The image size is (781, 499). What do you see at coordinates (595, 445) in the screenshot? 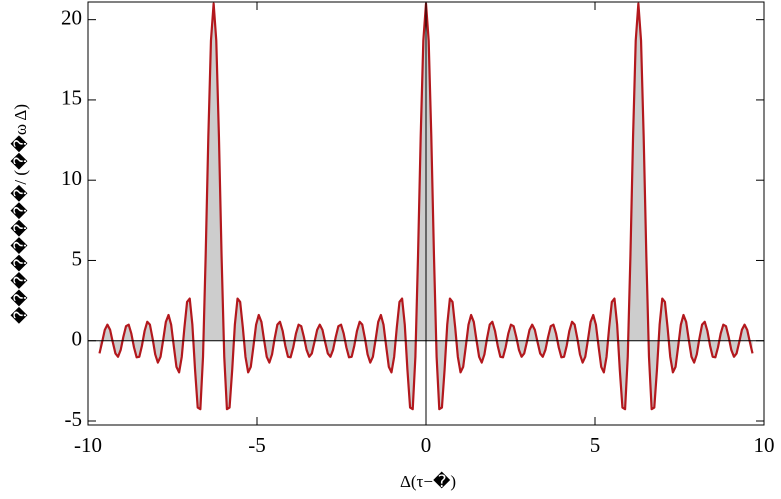
I see `x-tick-label: 5` at bounding box center [595, 445].